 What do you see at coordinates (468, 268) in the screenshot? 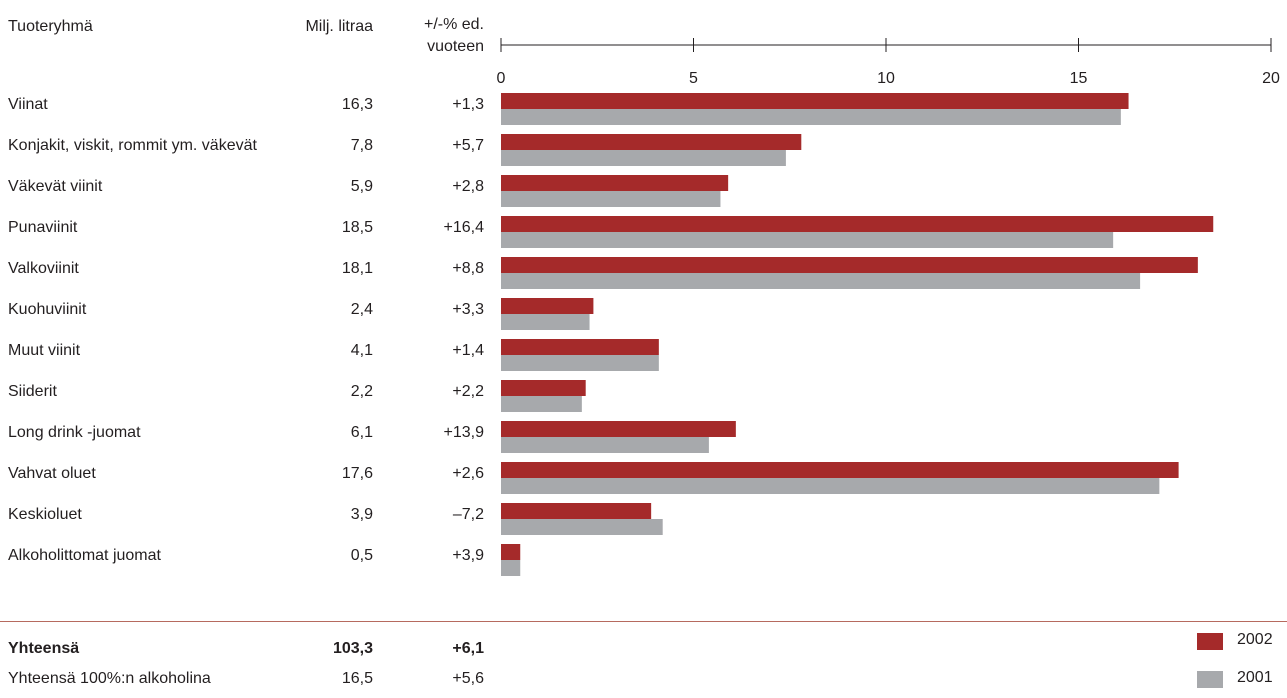
I see `row-change: +8,8` at bounding box center [468, 268].